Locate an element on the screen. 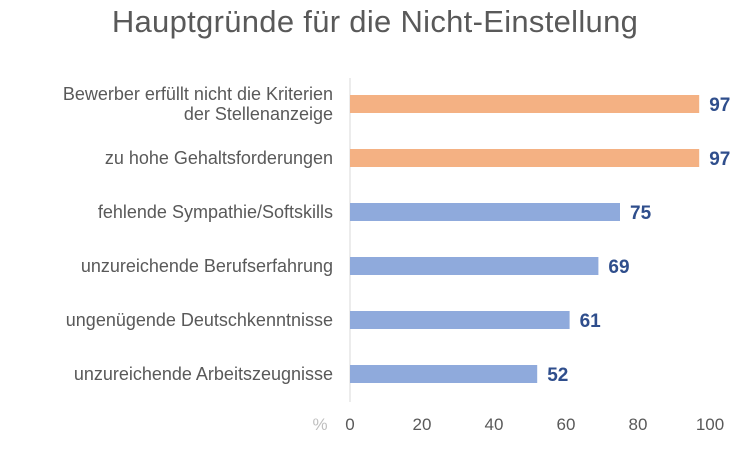 The height and width of the screenshot is (450, 750). category-label-line: der Stellenanzeige is located at coordinates (258, 114).